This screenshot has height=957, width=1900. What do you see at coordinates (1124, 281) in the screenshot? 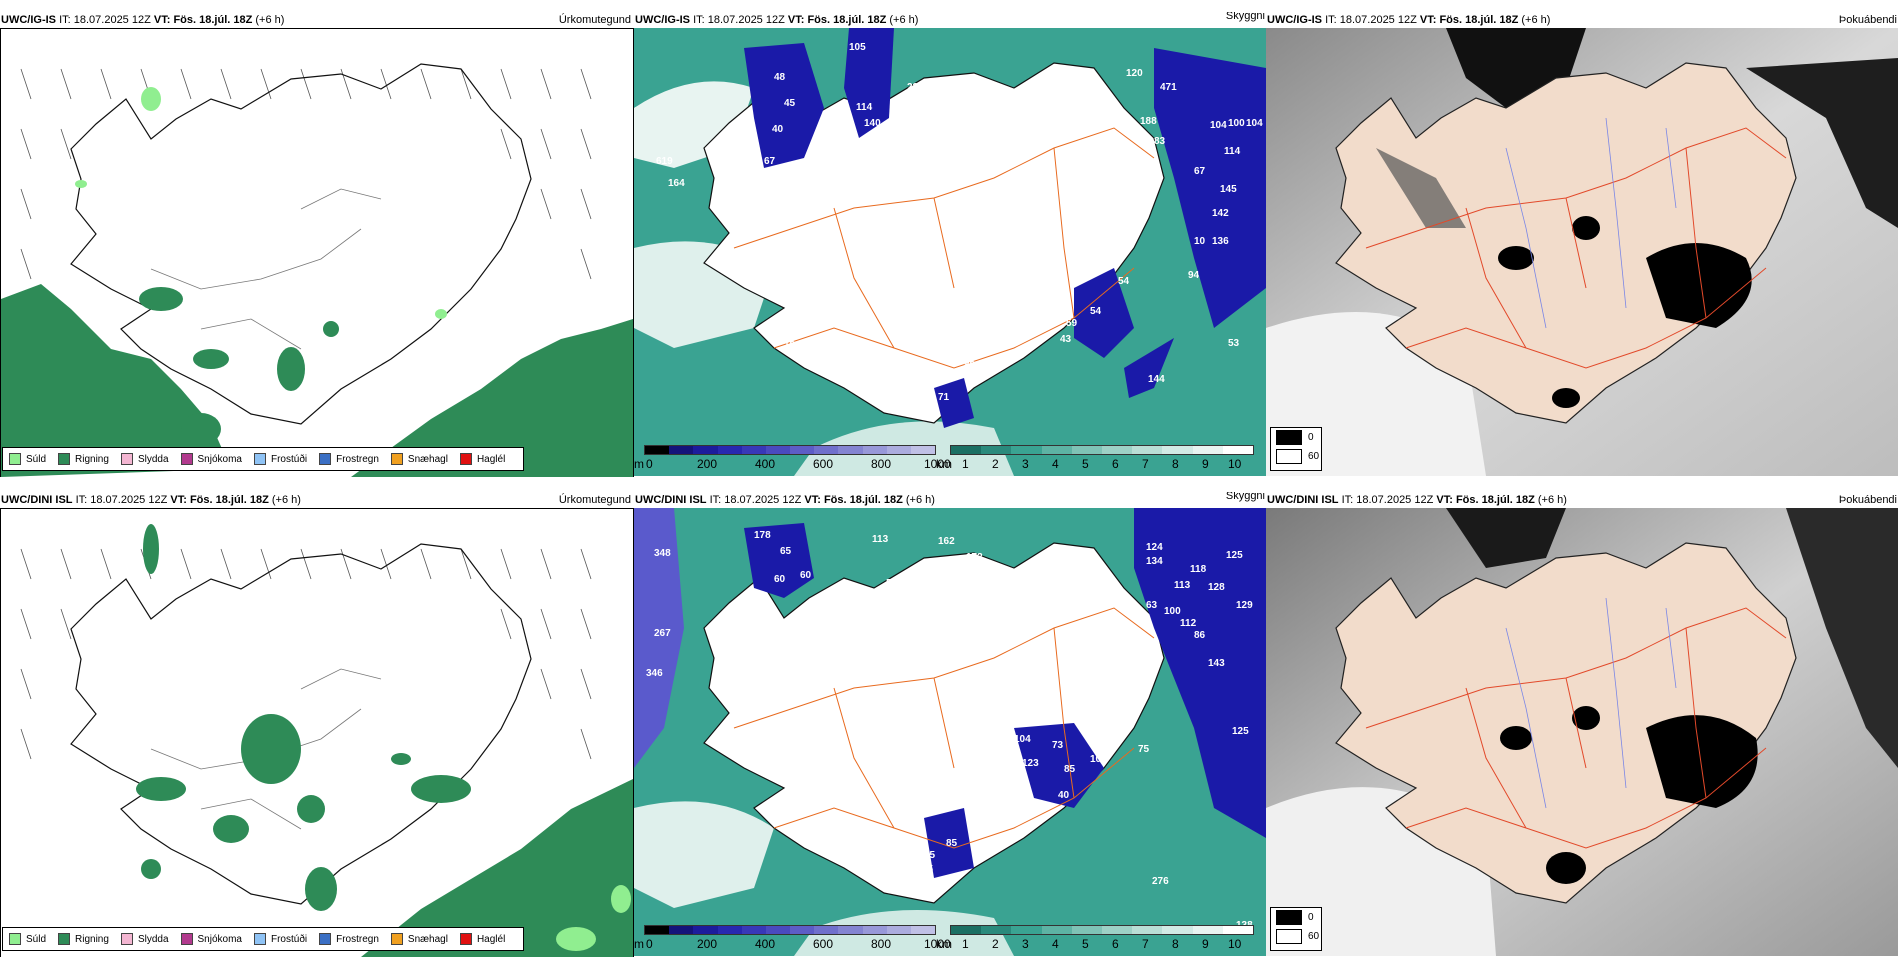
I see `svg-text: 54` at bounding box center [1124, 281].